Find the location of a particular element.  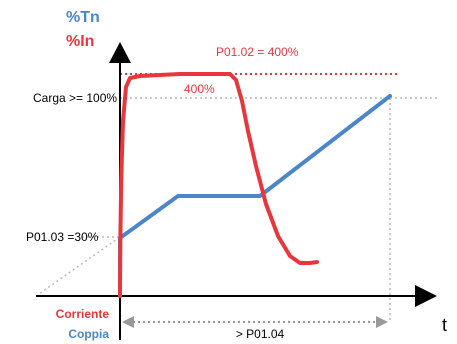

x-axis-arrowhead is located at coordinates (426, 296).